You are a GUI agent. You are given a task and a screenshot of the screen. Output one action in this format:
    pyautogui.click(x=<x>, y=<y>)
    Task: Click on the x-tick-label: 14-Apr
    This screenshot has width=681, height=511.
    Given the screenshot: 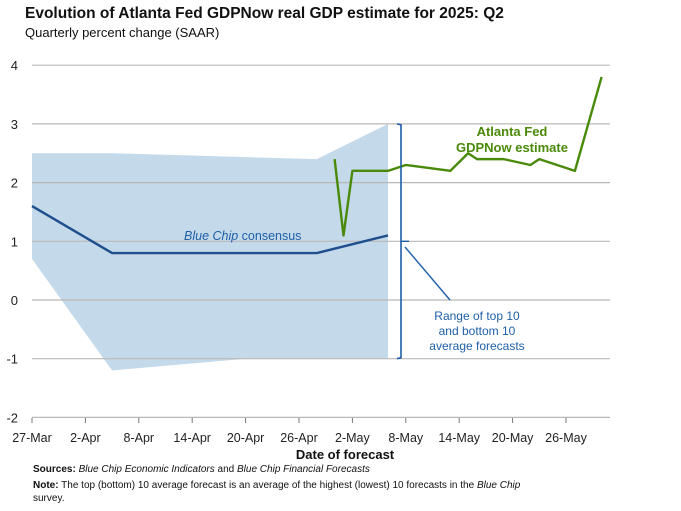 What is the action you would take?
    pyautogui.click(x=192, y=438)
    